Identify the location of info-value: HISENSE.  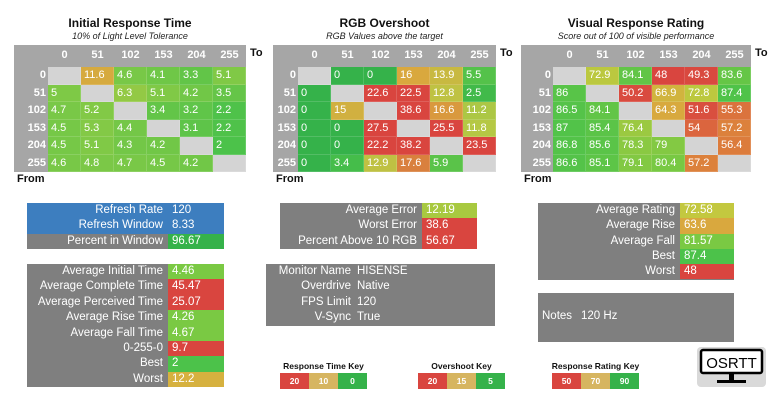
(382, 271).